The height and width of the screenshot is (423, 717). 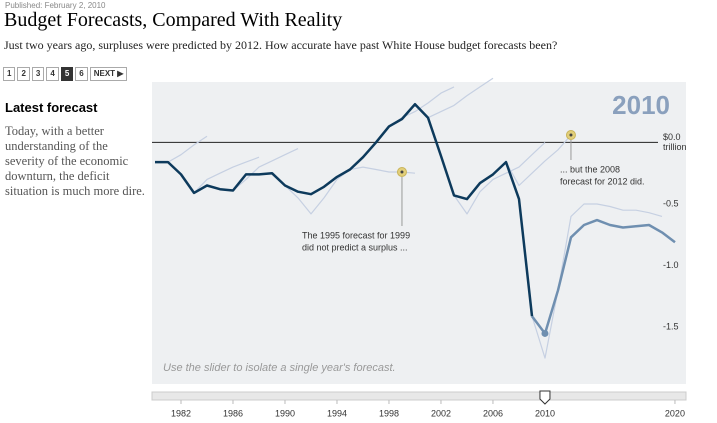 I want to click on slider-handle, so click(x=545, y=397).